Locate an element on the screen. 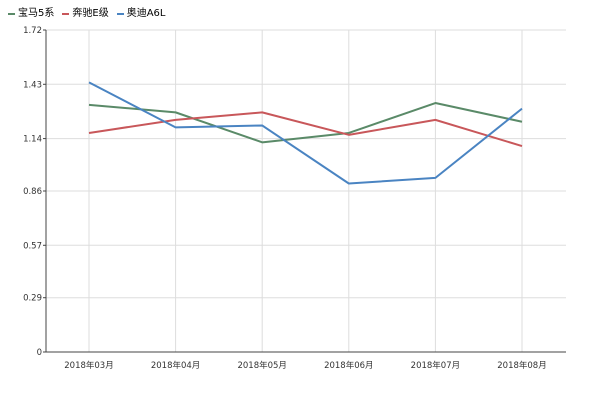 This screenshot has height=400, width=600. y-tick-label: 1.72 is located at coordinates (32, 31).